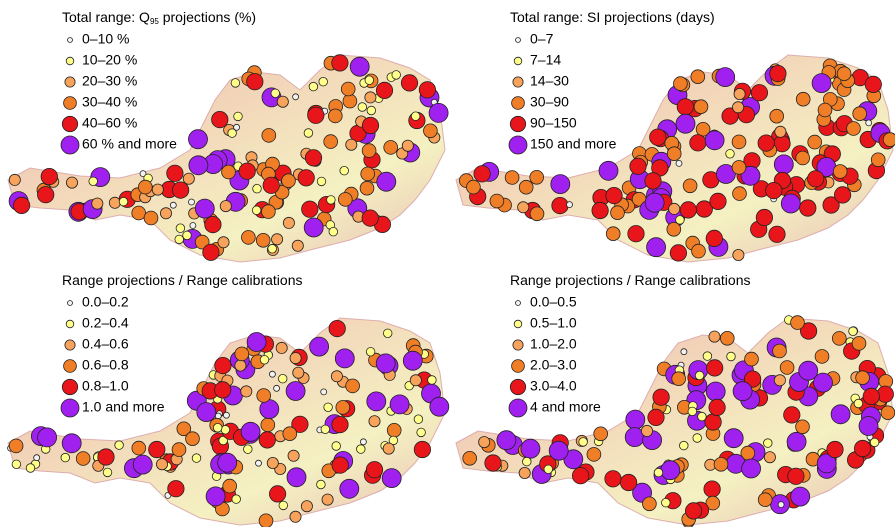  I want to click on legend-label: 0.0–0.5, so click(553, 302).